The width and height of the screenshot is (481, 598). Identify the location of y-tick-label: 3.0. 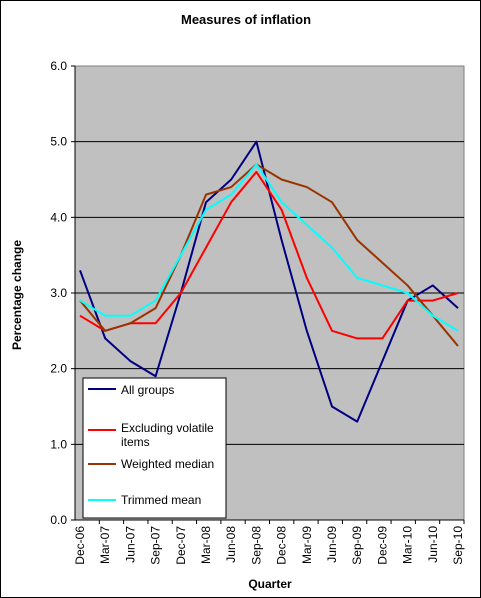
(58, 293).